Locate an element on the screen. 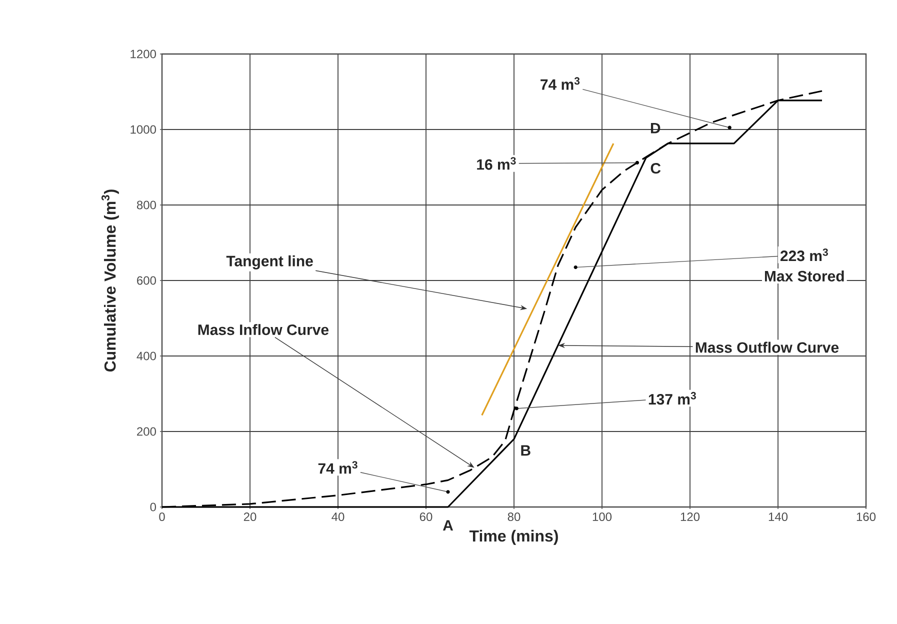  y-tick-label: 200 is located at coordinates (146, 431).